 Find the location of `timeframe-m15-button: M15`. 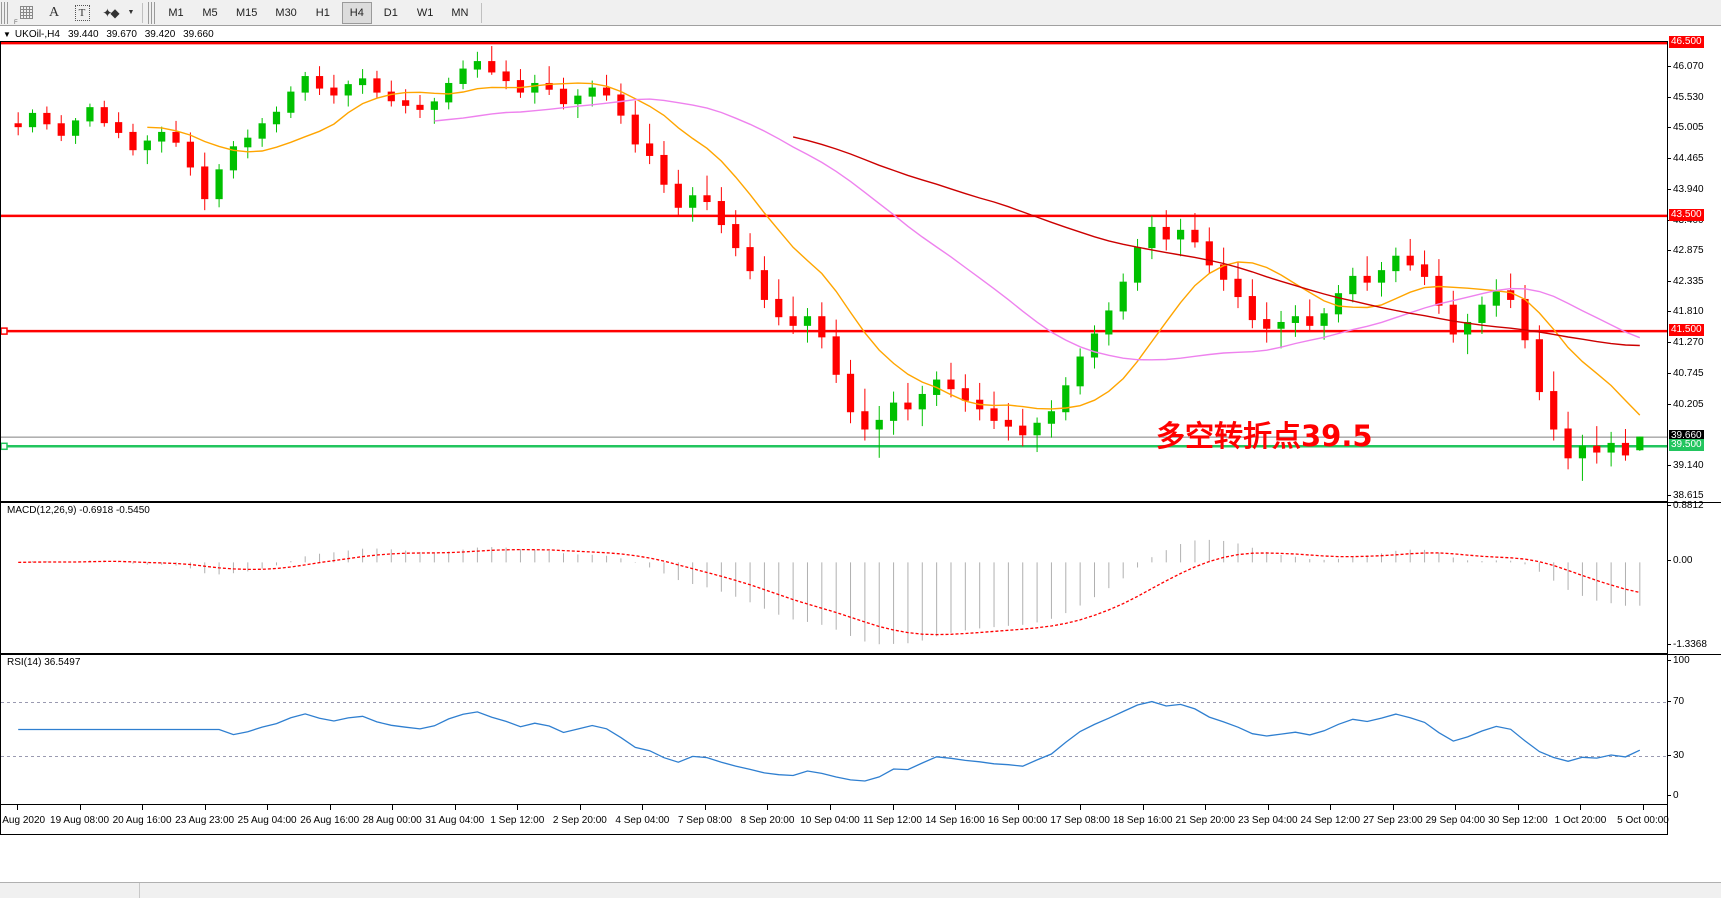

timeframe-m15-button: M15 is located at coordinates (247, 12).